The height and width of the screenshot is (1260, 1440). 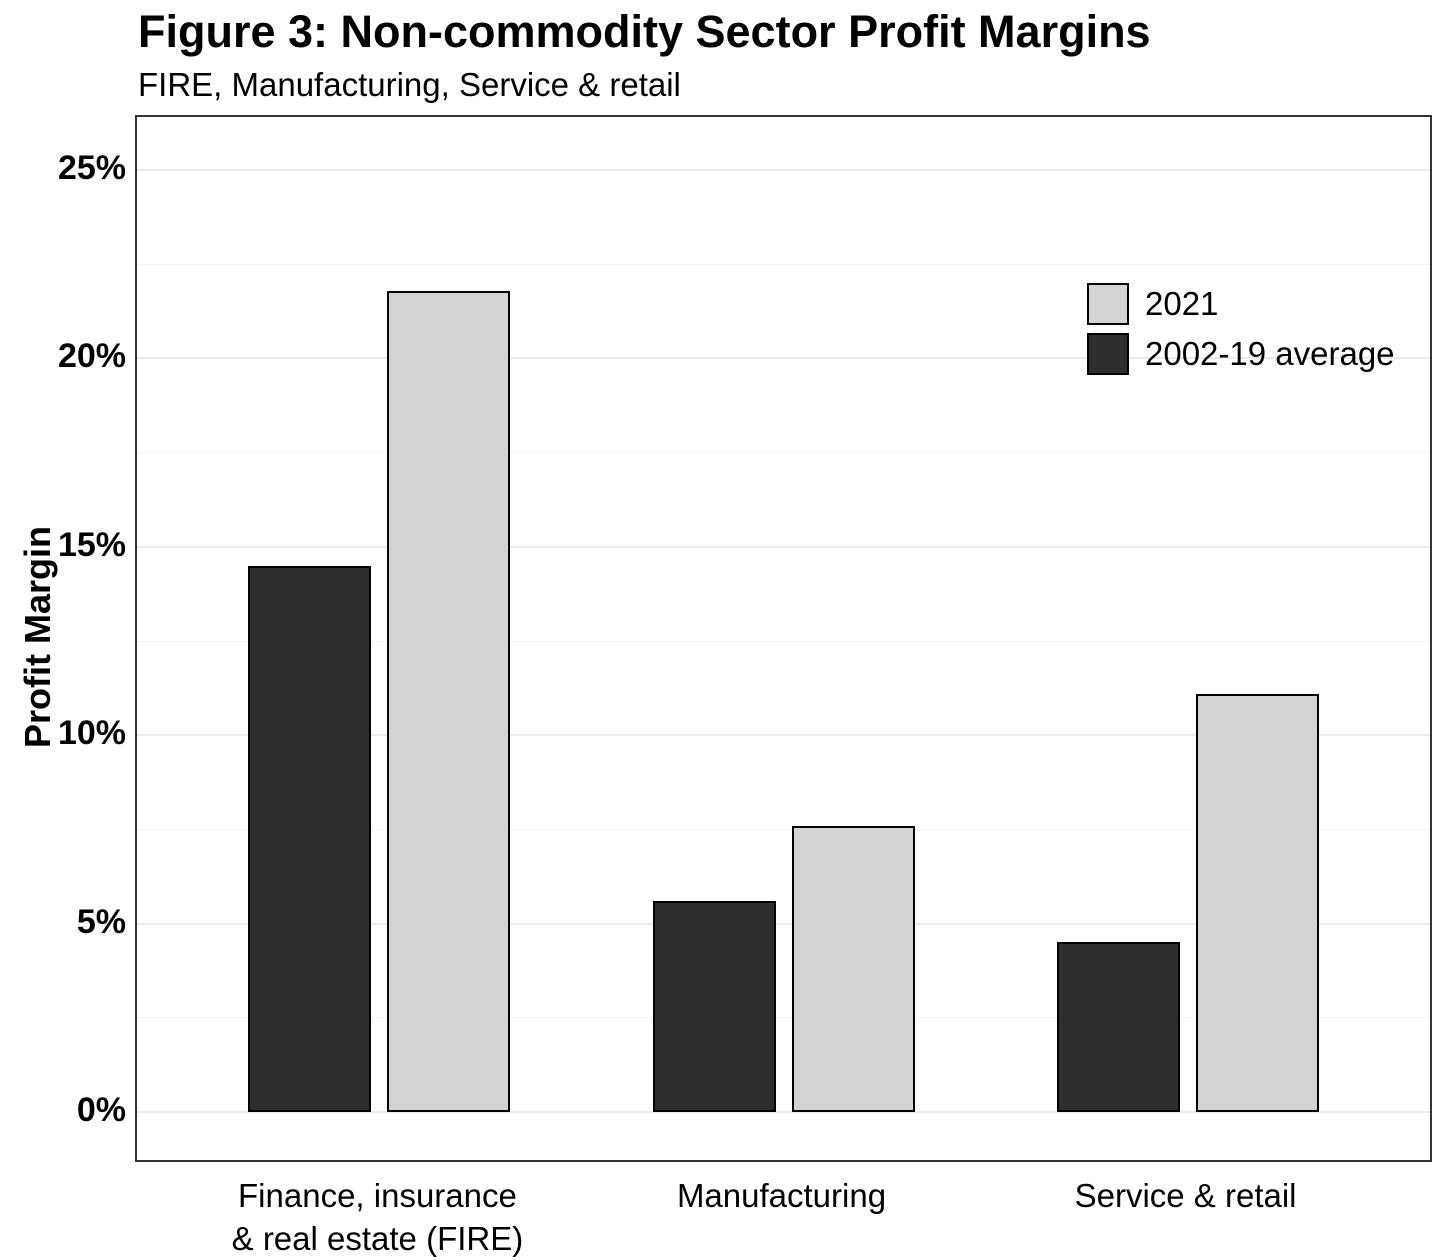 What do you see at coordinates (91, 733) in the screenshot?
I see `y-tick-label: 10%` at bounding box center [91, 733].